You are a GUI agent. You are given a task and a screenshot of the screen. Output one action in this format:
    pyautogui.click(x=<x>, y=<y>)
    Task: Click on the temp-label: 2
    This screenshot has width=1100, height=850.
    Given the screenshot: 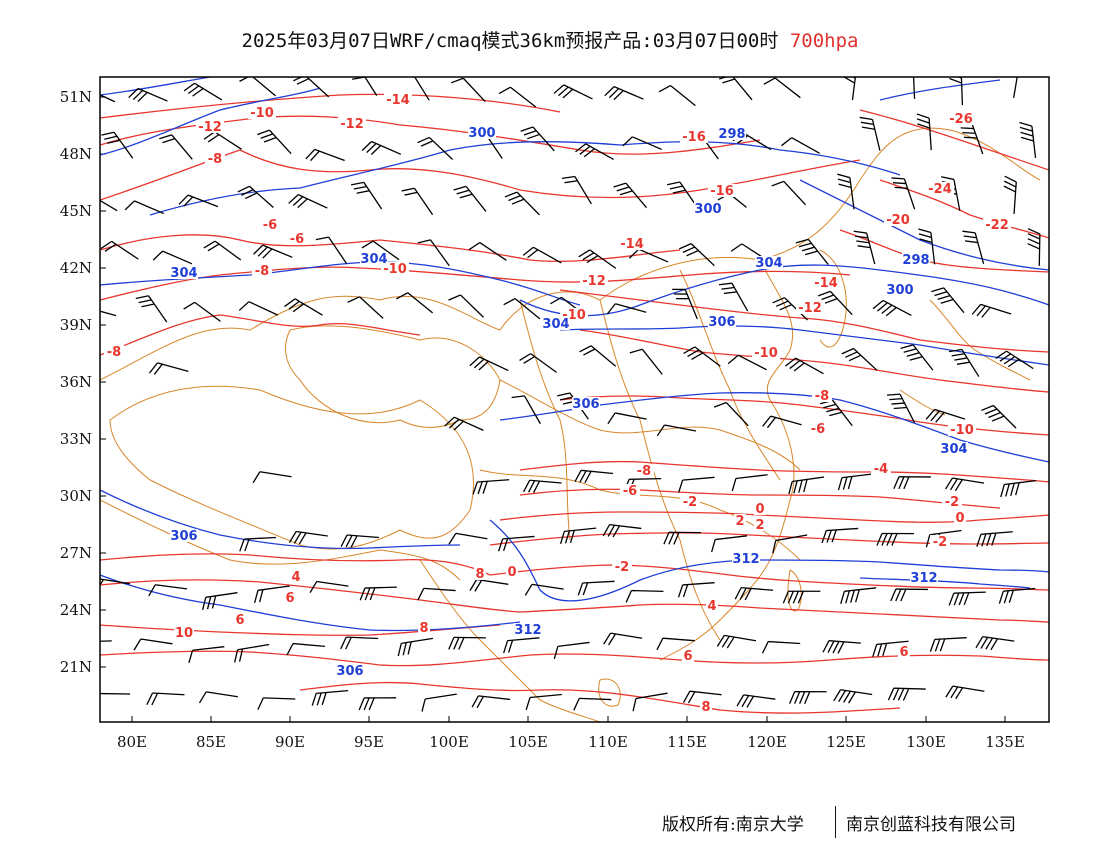 What is the action you would take?
    pyautogui.click(x=760, y=525)
    